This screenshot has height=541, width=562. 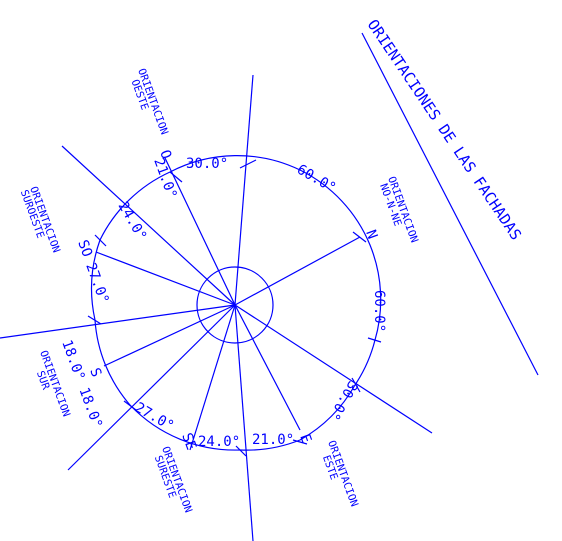 I want to click on radial-line-e, so click(x=267, y=367).